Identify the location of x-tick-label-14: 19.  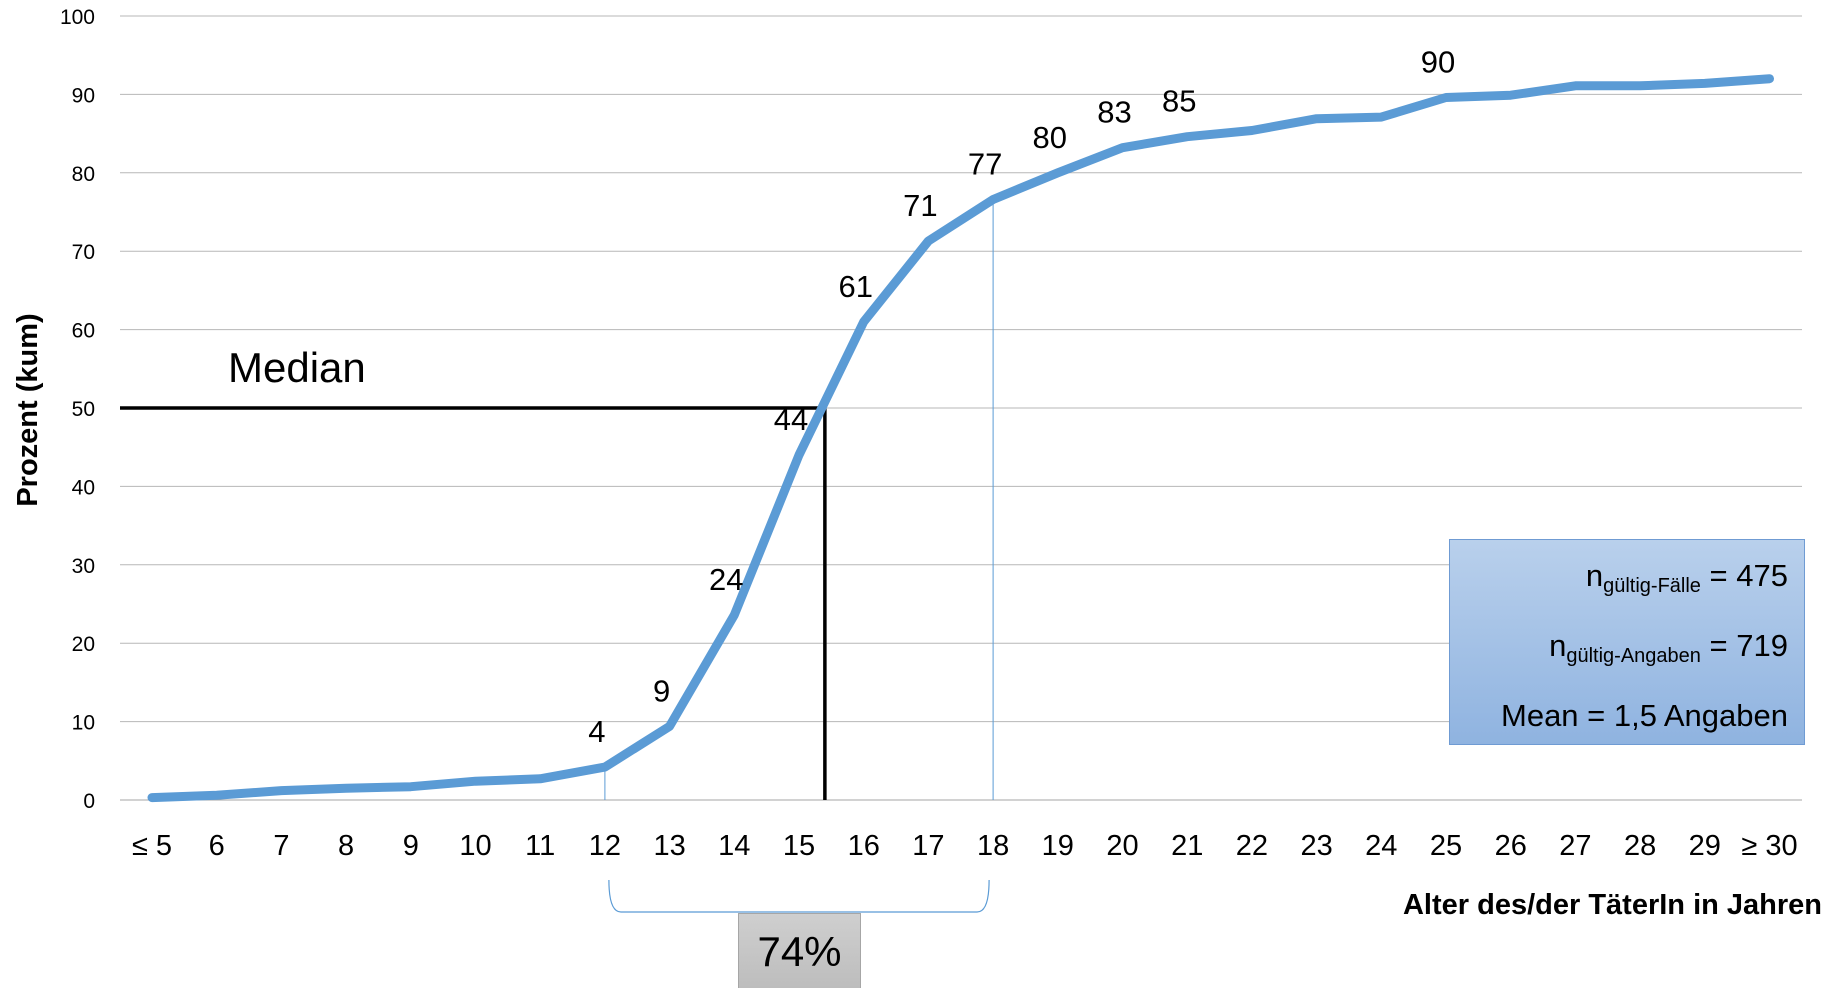
(1058, 846).